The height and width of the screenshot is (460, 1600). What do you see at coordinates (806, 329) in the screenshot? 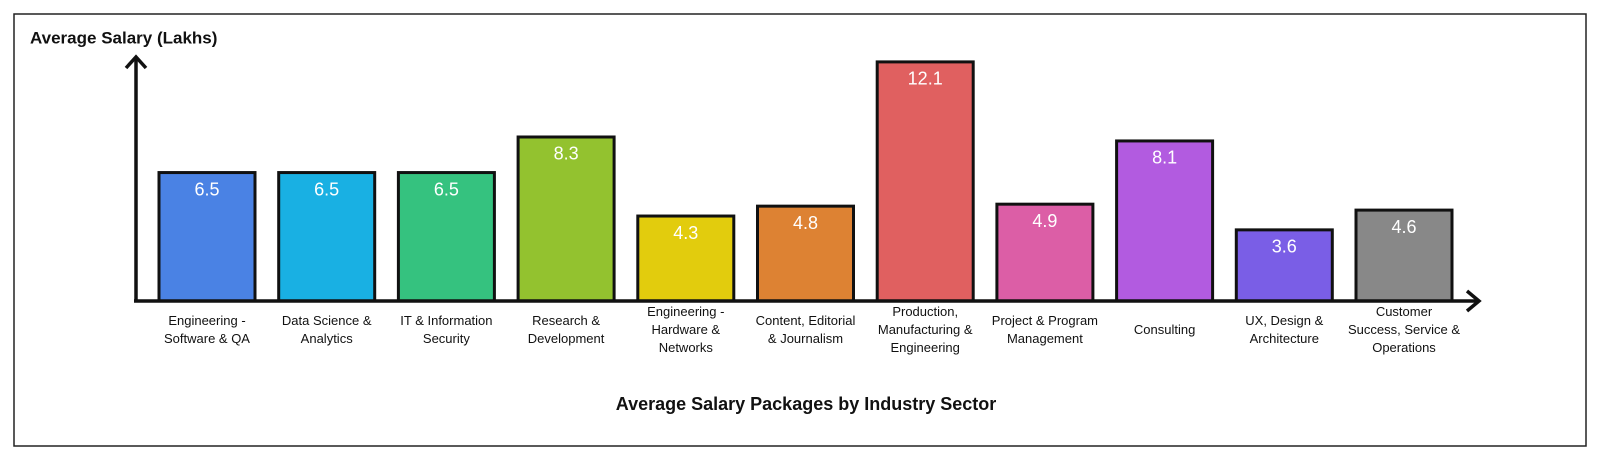
I see `x-tick-label: Content, Editorial & Journalism` at bounding box center [806, 329].